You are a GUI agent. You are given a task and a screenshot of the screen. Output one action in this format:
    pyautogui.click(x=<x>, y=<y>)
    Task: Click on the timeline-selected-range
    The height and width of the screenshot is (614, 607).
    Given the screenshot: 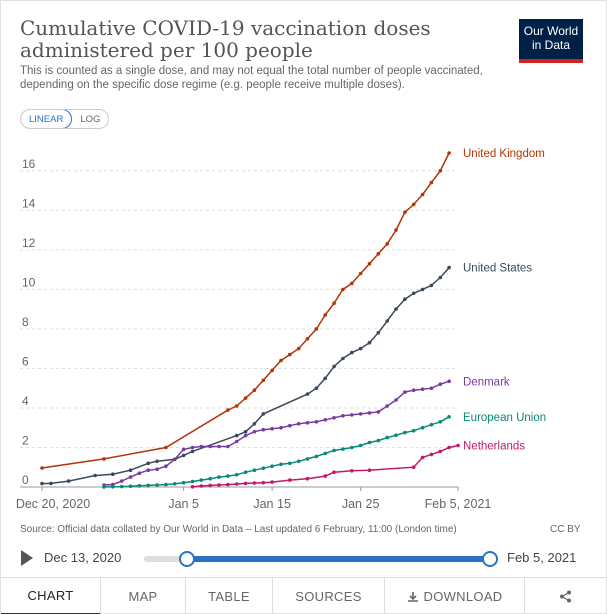 What is the action you would take?
    pyautogui.click(x=338, y=559)
    